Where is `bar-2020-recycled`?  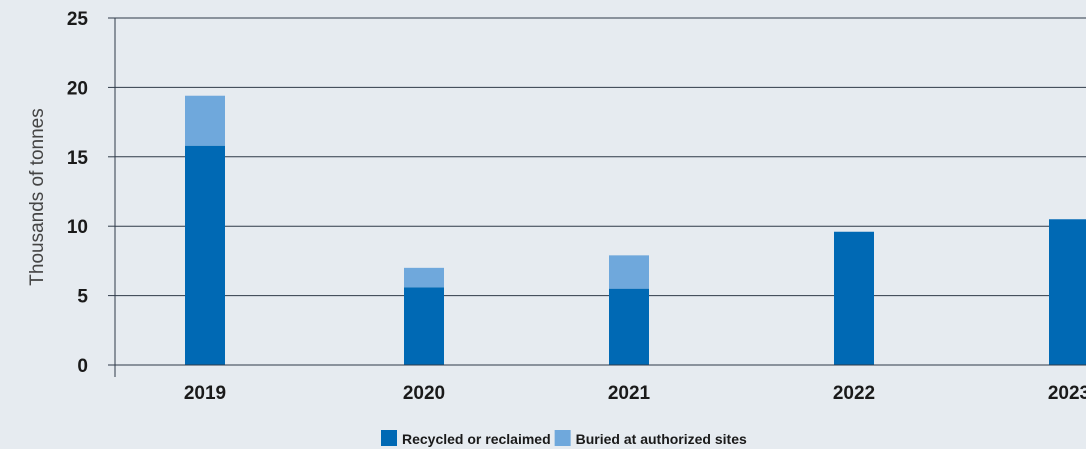 bar-2020-recycled is located at coordinates (424, 326).